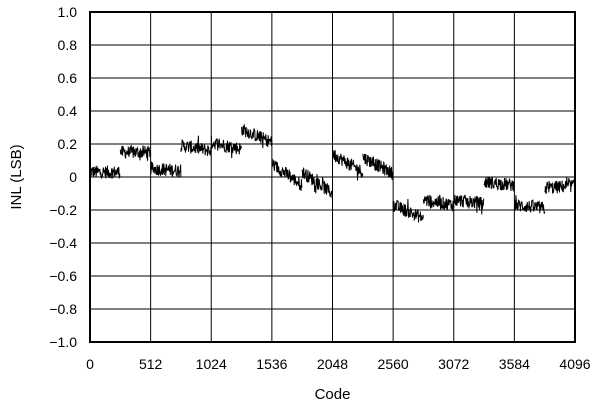  What do you see at coordinates (393, 364) in the screenshot?
I see `x-tick-label: 2560` at bounding box center [393, 364].